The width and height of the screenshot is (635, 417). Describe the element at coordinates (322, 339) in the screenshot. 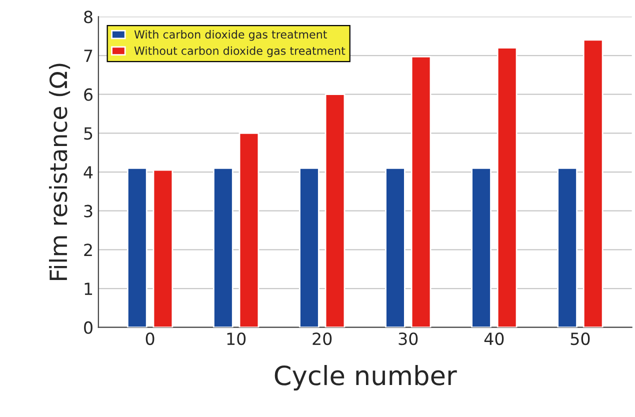

I see `x-tick-label: 20` at that location.